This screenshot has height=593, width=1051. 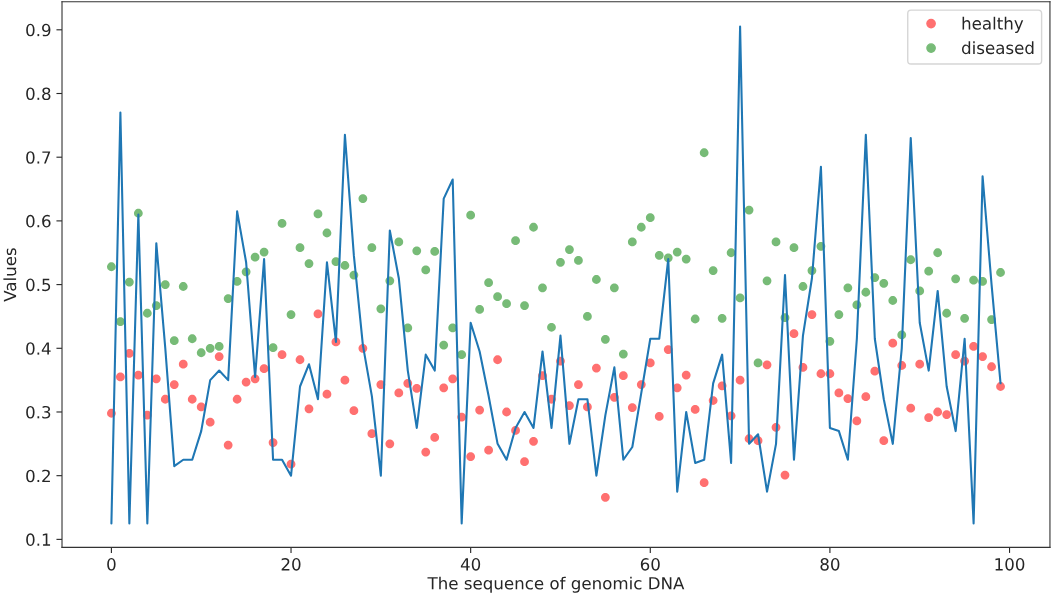 I want to click on y-tick-label: 0.2, so click(x=38, y=476).